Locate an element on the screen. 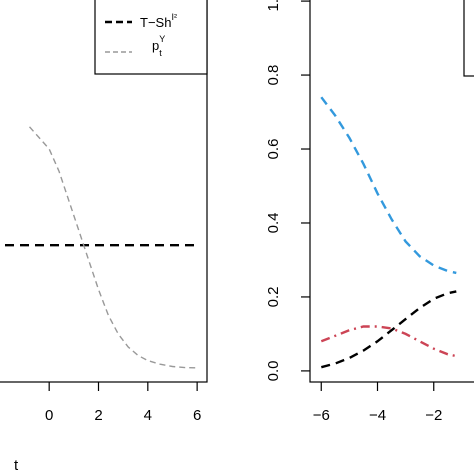  left-x-axis-label: t is located at coordinates (16, 465).